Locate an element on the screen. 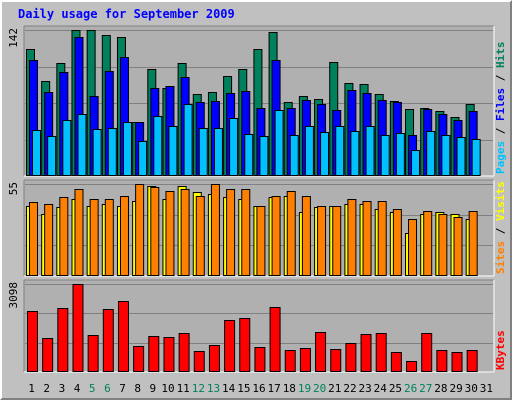 Image resolution: width=512 pixels, height=400 pixels. x-tick-label: 8 is located at coordinates (137, 388).